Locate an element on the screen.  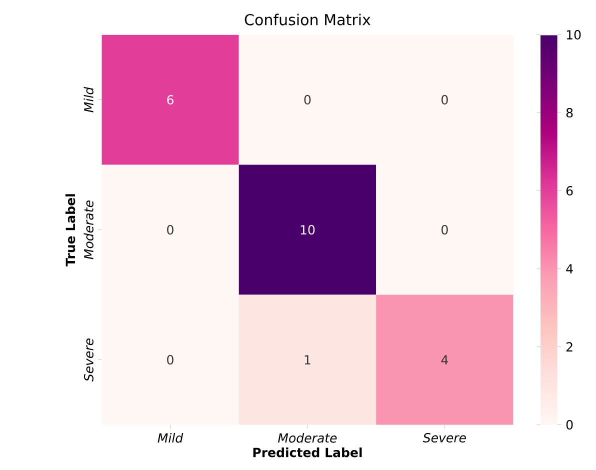
data-label: 10 is located at coordinates (307, 230).